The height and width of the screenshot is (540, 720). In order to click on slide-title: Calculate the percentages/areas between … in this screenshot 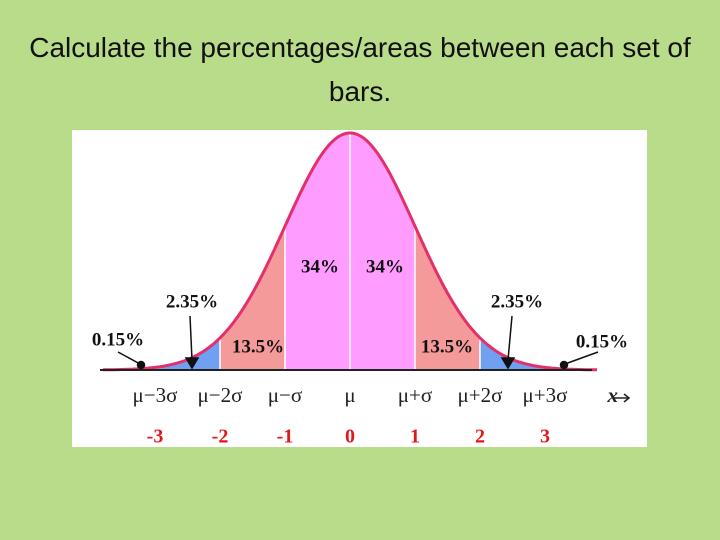, I will do `click(360, 69)`.